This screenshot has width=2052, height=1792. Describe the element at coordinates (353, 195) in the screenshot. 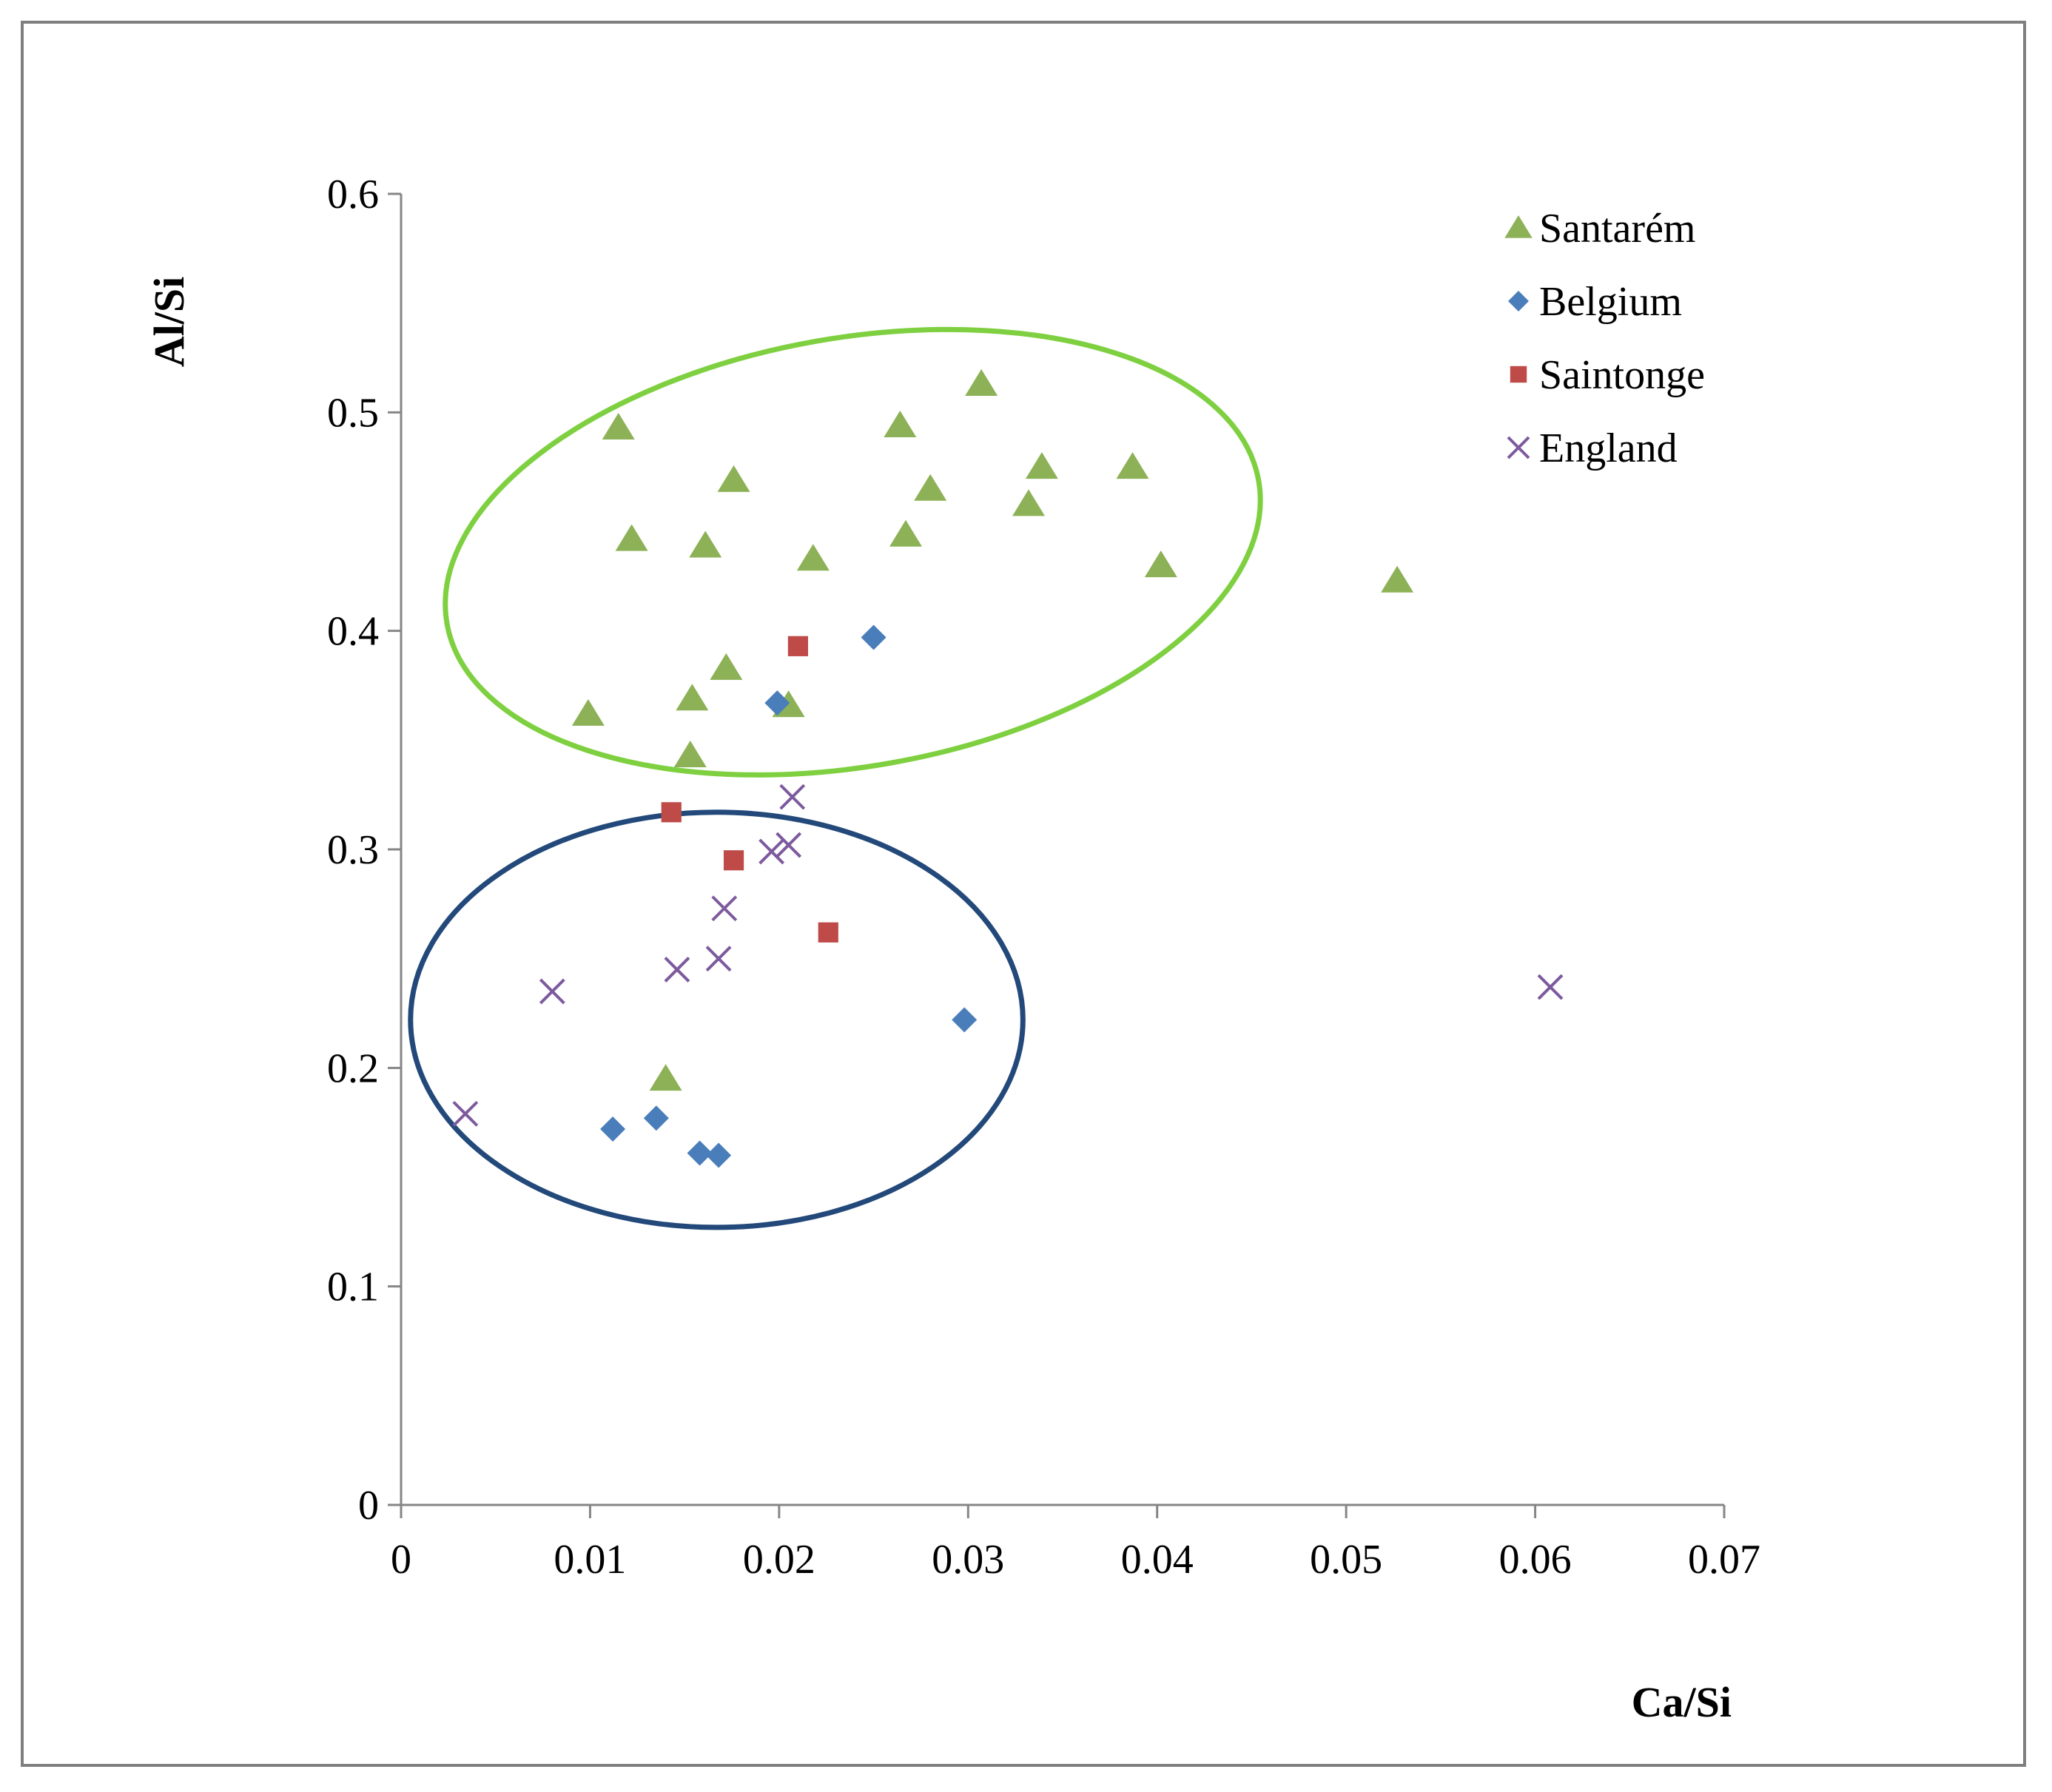

I see `y-tick-label: 0.6` at that location.